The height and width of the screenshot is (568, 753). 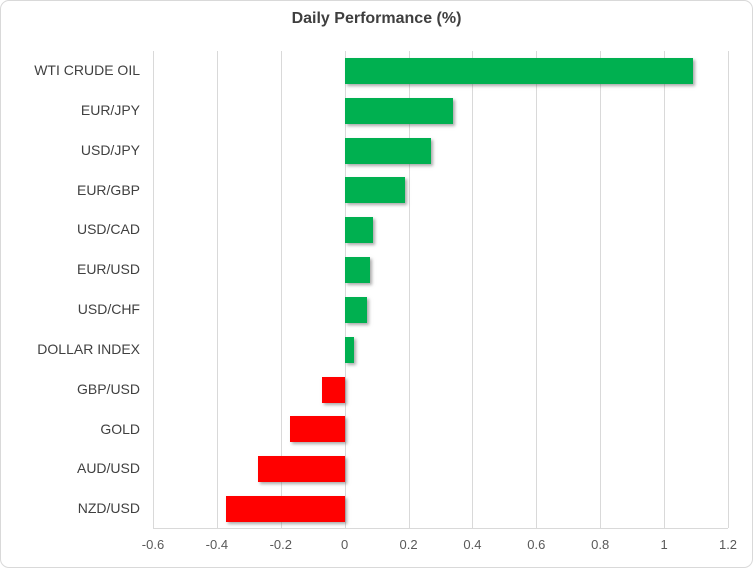 I want to click on category-label: WTI CRUDE OIL, so click(x=87, y=70).